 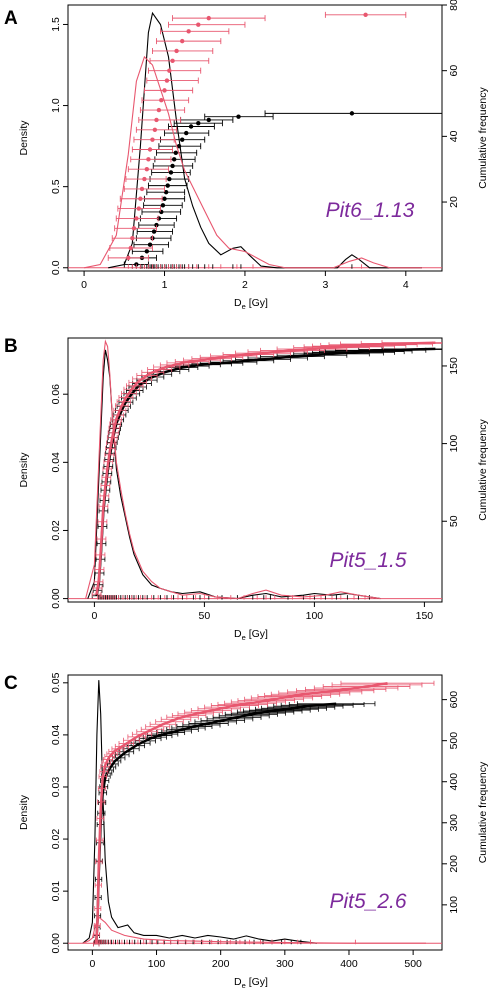 I want to click on x-tick-label: 3, so click(x=325, y=285).